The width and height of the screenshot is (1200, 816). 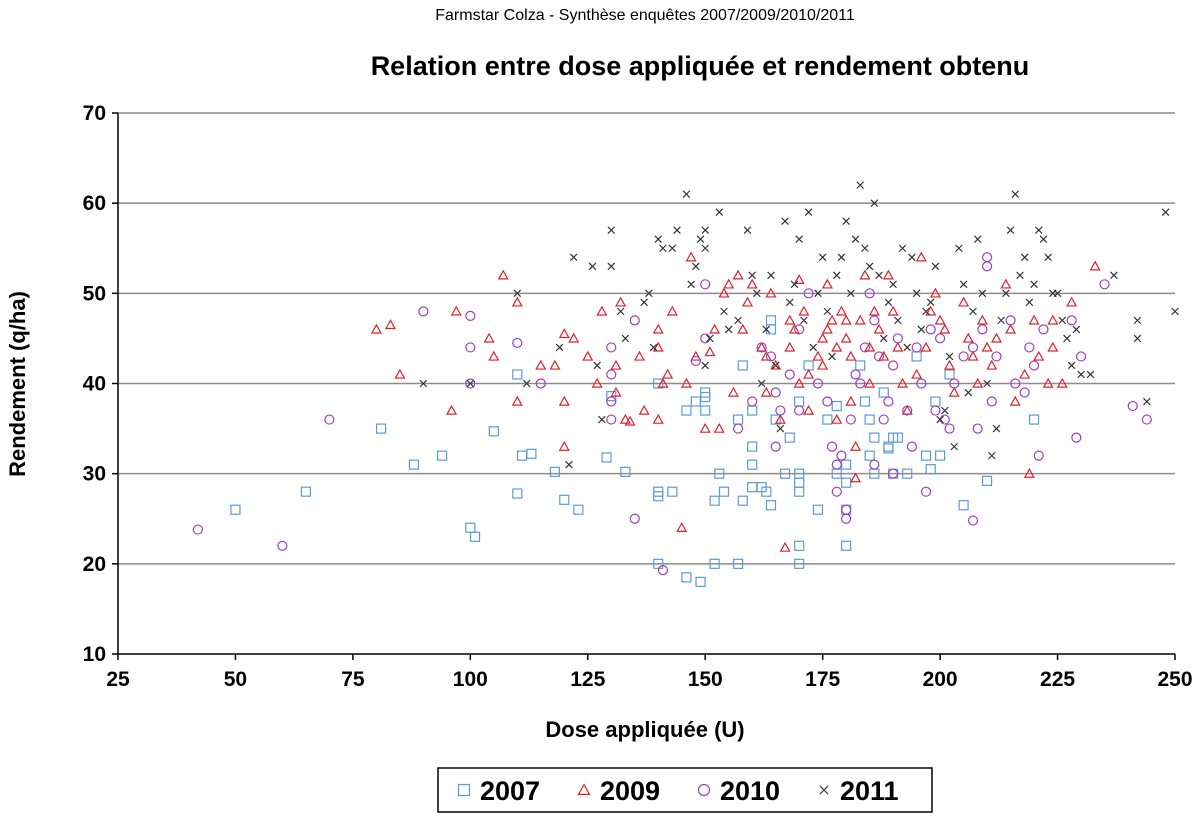 What do you see at coordinates (644, 729) in the screenshot?
I see `x-axis-label: Dose appliquée (U)` at bounding box center [644, 729].